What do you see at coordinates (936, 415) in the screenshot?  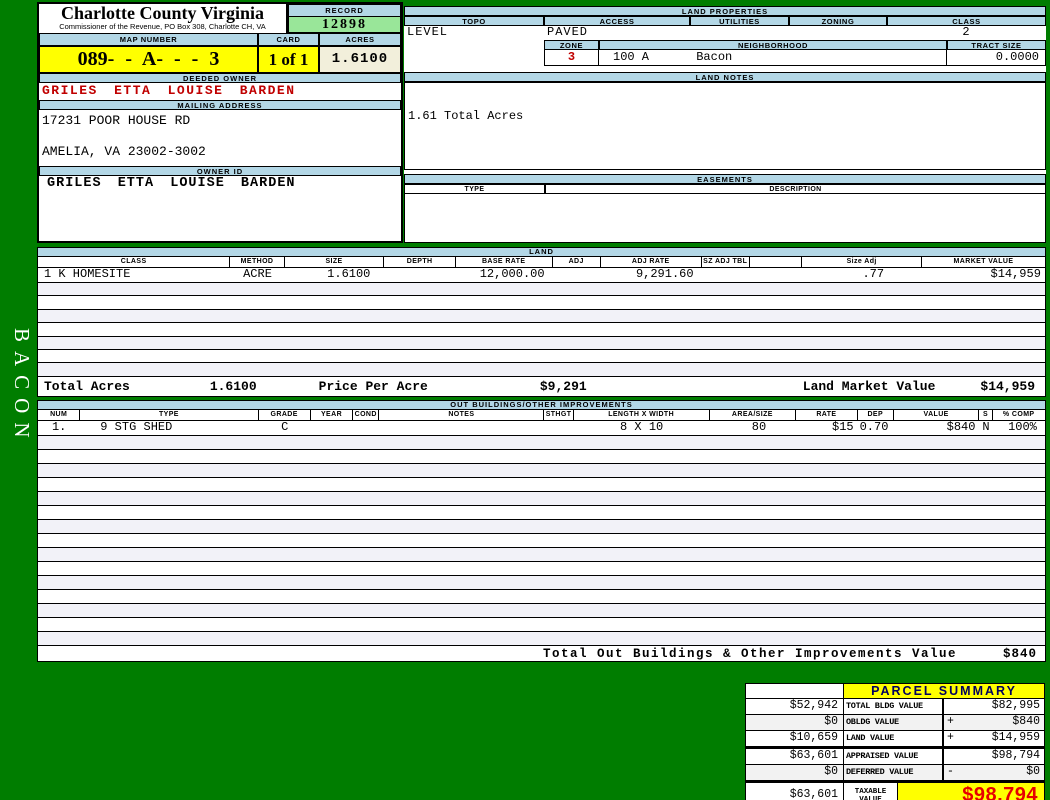 I see `ob-col-value: VALUE` at bounding box center [936, 415].